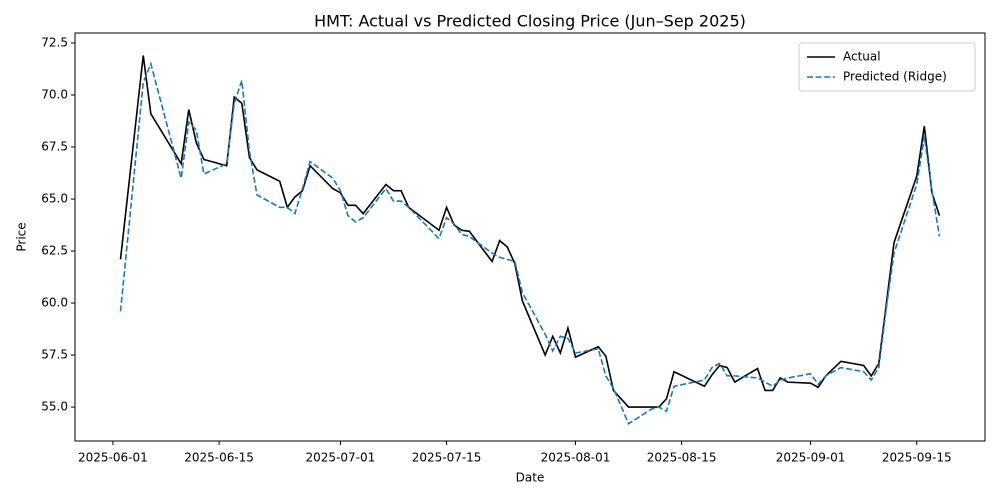  What do you see at coordinates (54, 251) in the screenshot?
I see `y-tick-label: 62.5` at bounding box center [54, 251].